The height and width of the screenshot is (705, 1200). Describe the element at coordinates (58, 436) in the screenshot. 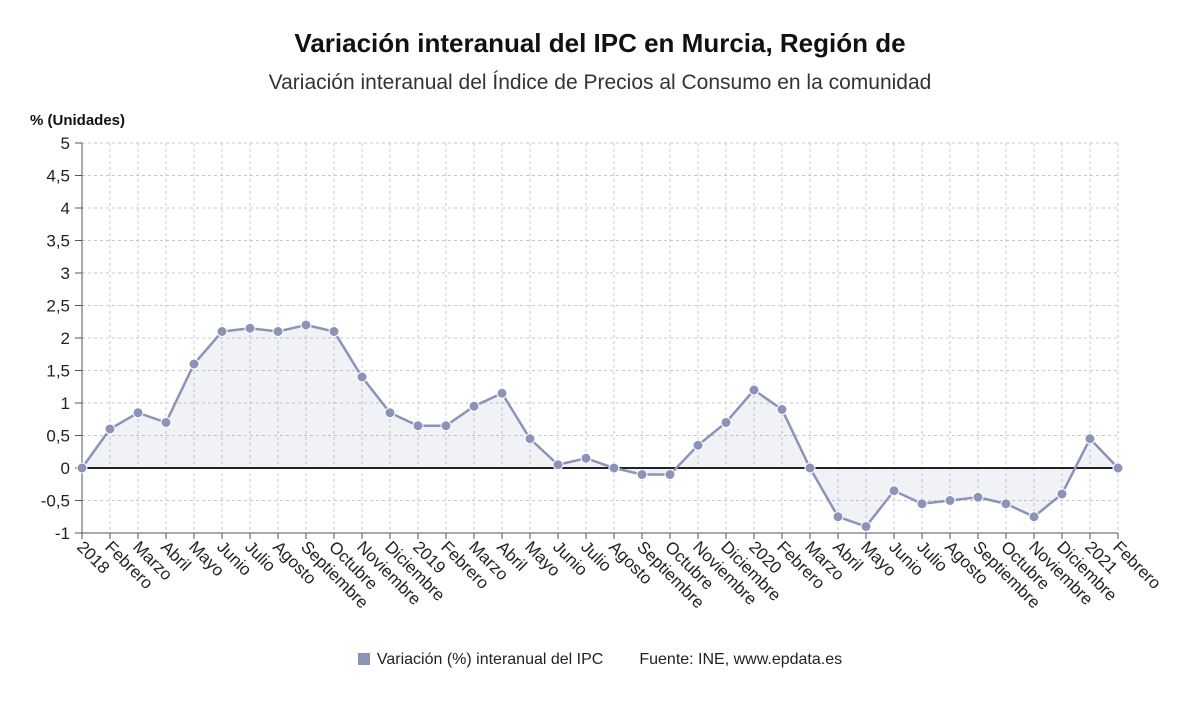

I see `y-tick-label: 0,5` at that location.